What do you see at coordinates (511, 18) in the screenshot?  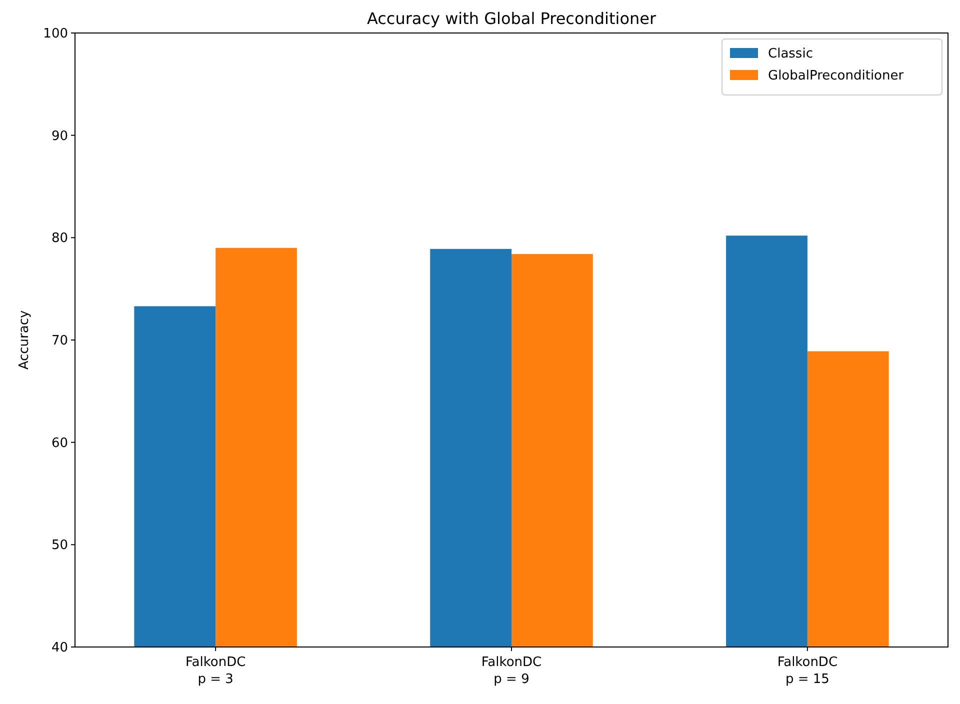 I see `chart-title: Accuracy with Global Preconditioner` at bounding box center [511, 18].